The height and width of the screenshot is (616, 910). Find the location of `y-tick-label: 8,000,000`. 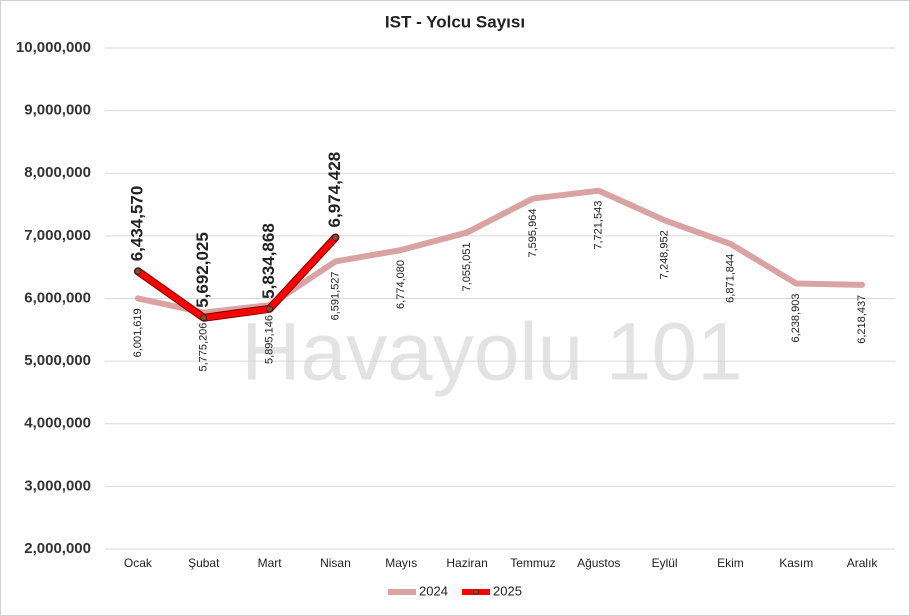

y-tick-label: 8,000,000 is located at coordinates (57, 172).